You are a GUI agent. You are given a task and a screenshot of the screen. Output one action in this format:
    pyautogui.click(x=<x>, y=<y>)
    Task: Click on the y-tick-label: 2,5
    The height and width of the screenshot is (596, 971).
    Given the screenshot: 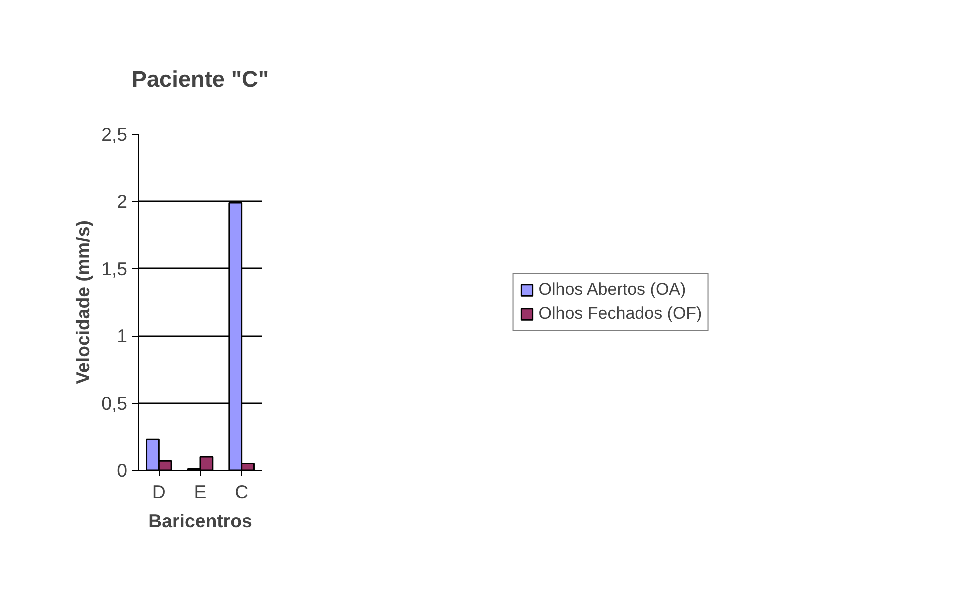 What is the action you would take?
    pyautogui.click(x=115, y=134)
    